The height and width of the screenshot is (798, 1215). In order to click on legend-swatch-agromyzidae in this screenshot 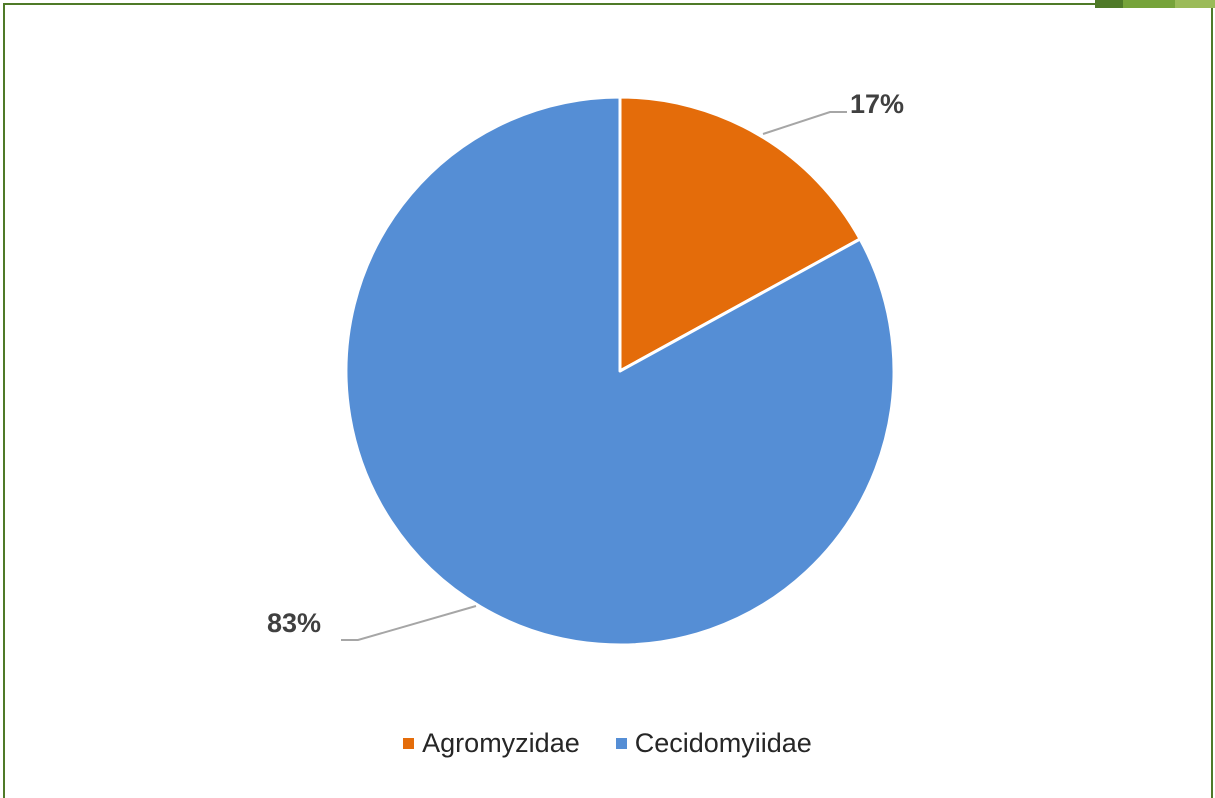, I will do `click(409, 743)`.